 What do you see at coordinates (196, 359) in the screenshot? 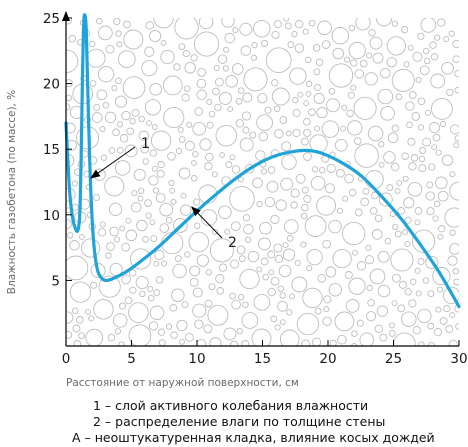
I see `x-tick-label: 10` at bounding box center [196, 359].